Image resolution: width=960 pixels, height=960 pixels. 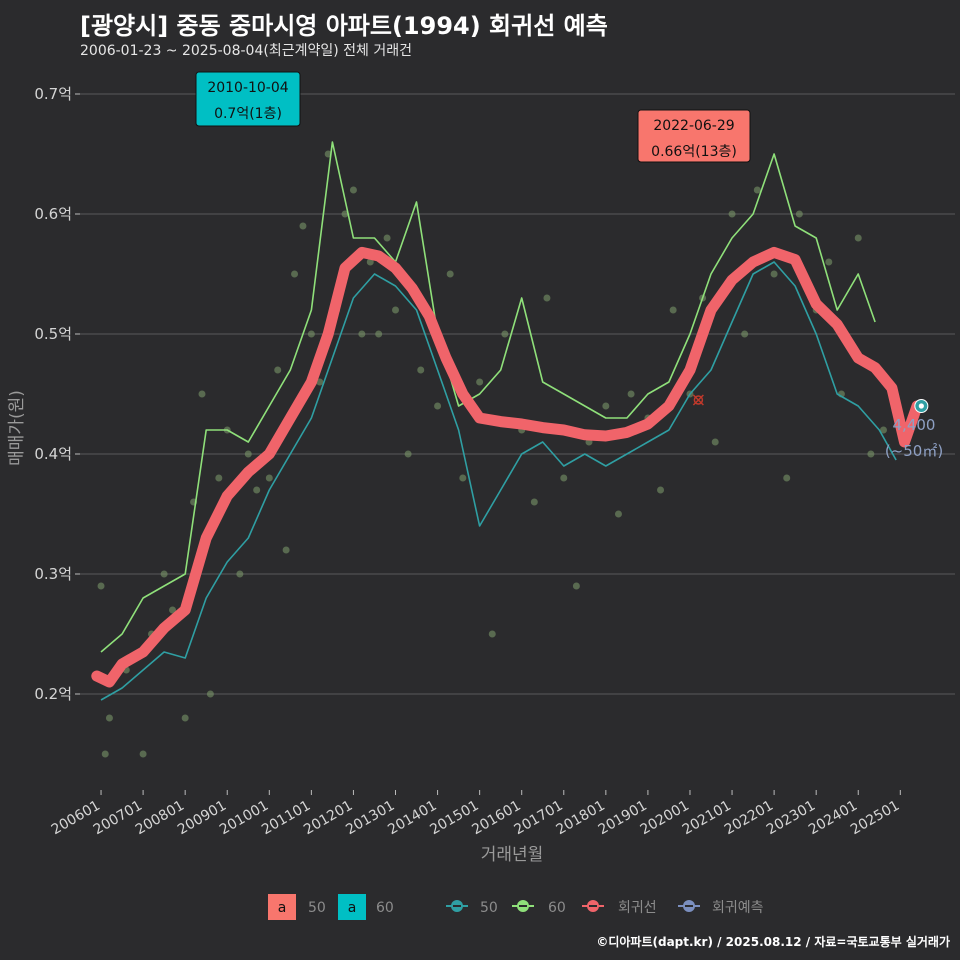 I want to click on legend-fill-50-swatch, so click(x=282, y=907).